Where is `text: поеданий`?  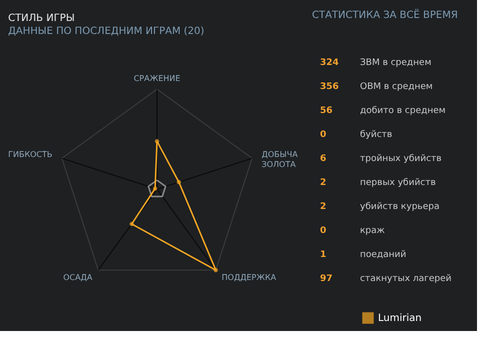 text: поеданий is located at coordinates (383, 255).